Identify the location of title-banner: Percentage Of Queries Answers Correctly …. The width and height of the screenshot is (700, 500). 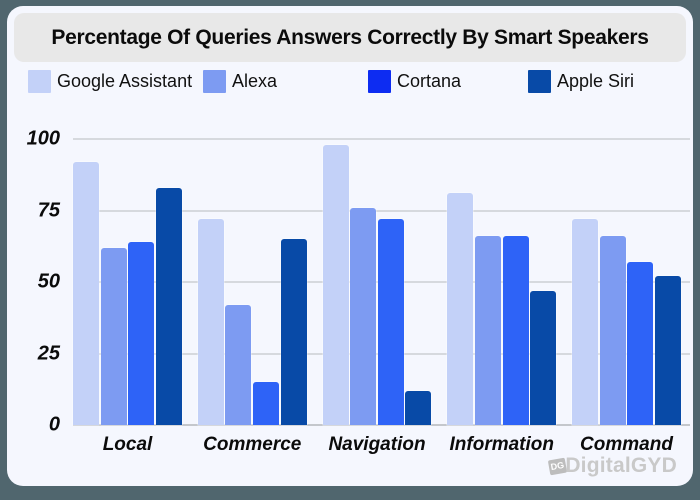
(350, 37).